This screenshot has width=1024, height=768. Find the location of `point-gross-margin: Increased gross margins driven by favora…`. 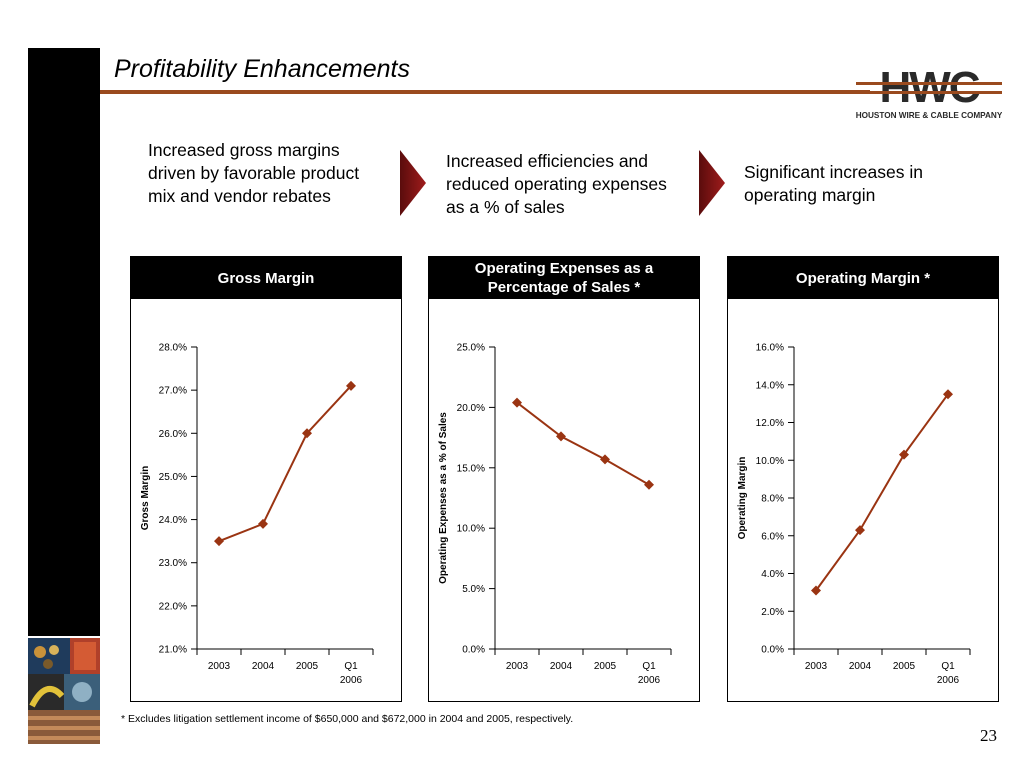

point-gross-margin: Increased gross margins driven by favora… is located at coordinates (254, 173).